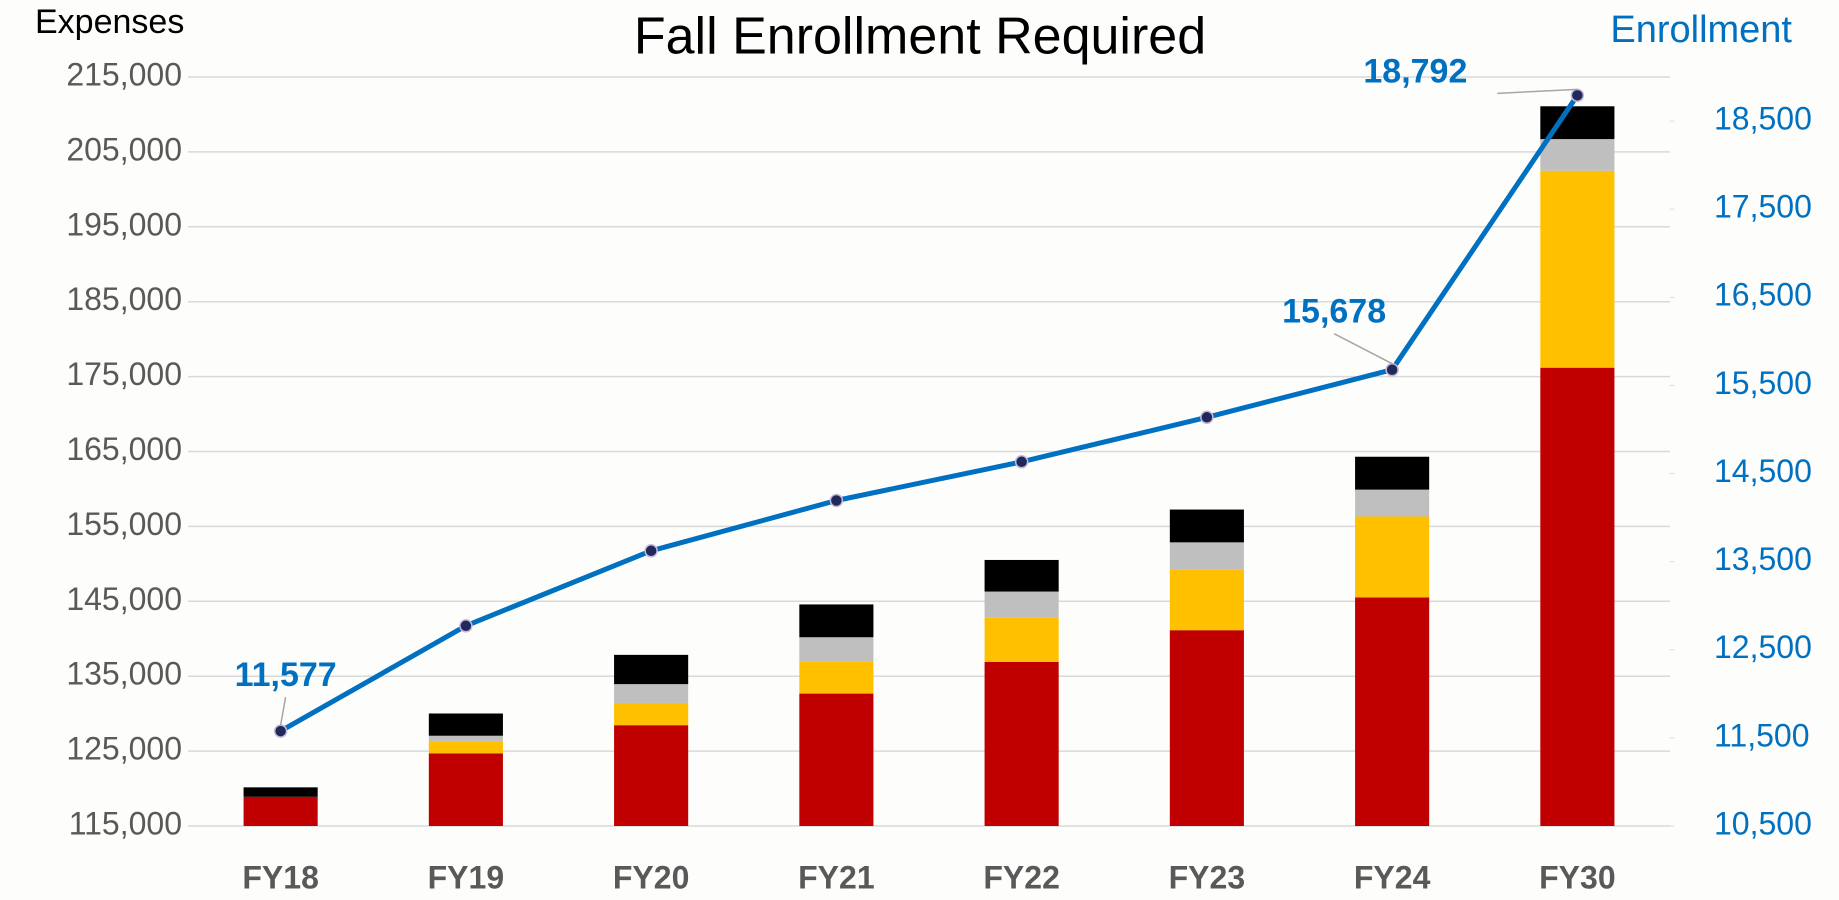 The image size is (1839, 900). Describe the element at coordinates (124, 224) in the screenshot. I see `y-tick-label: 195,000` at that location.